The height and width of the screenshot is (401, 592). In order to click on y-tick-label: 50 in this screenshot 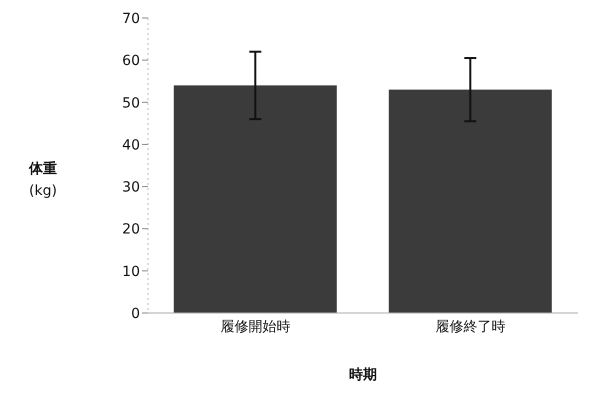, I will do `click(131, 103)`.